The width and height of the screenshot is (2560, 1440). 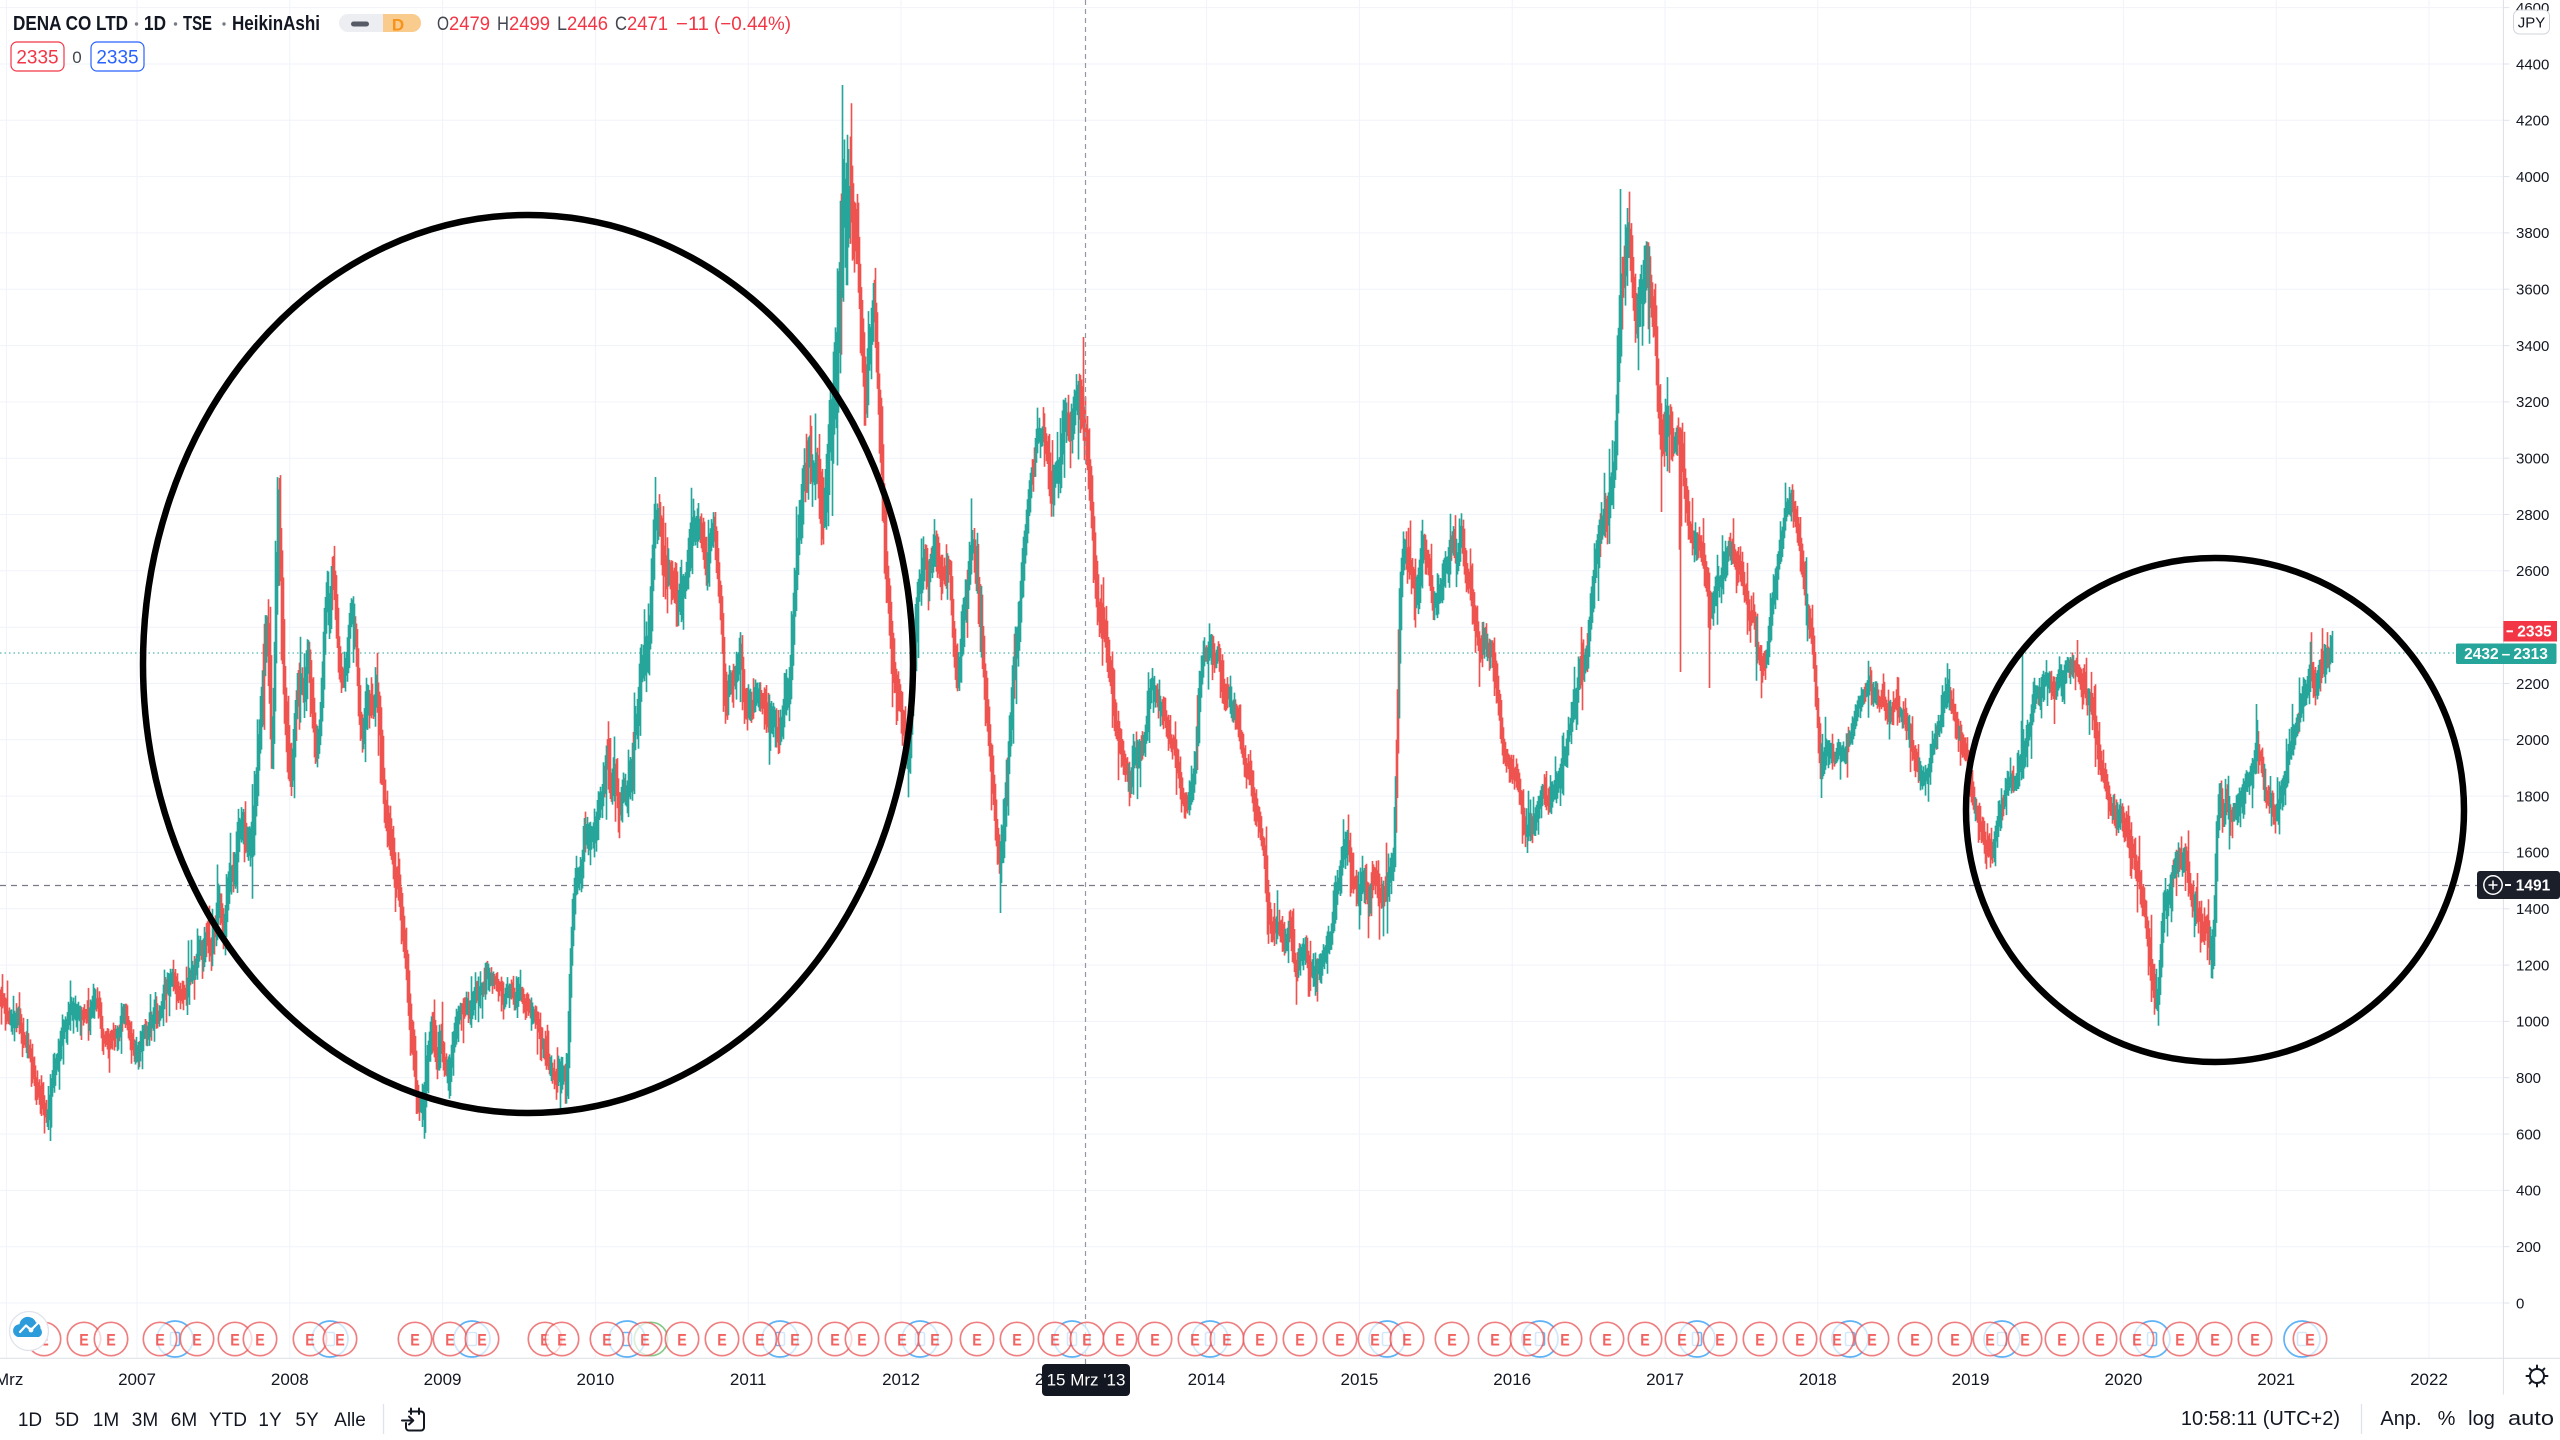 I want to click on svg-text: 3200, so click(x=2532, y=402).